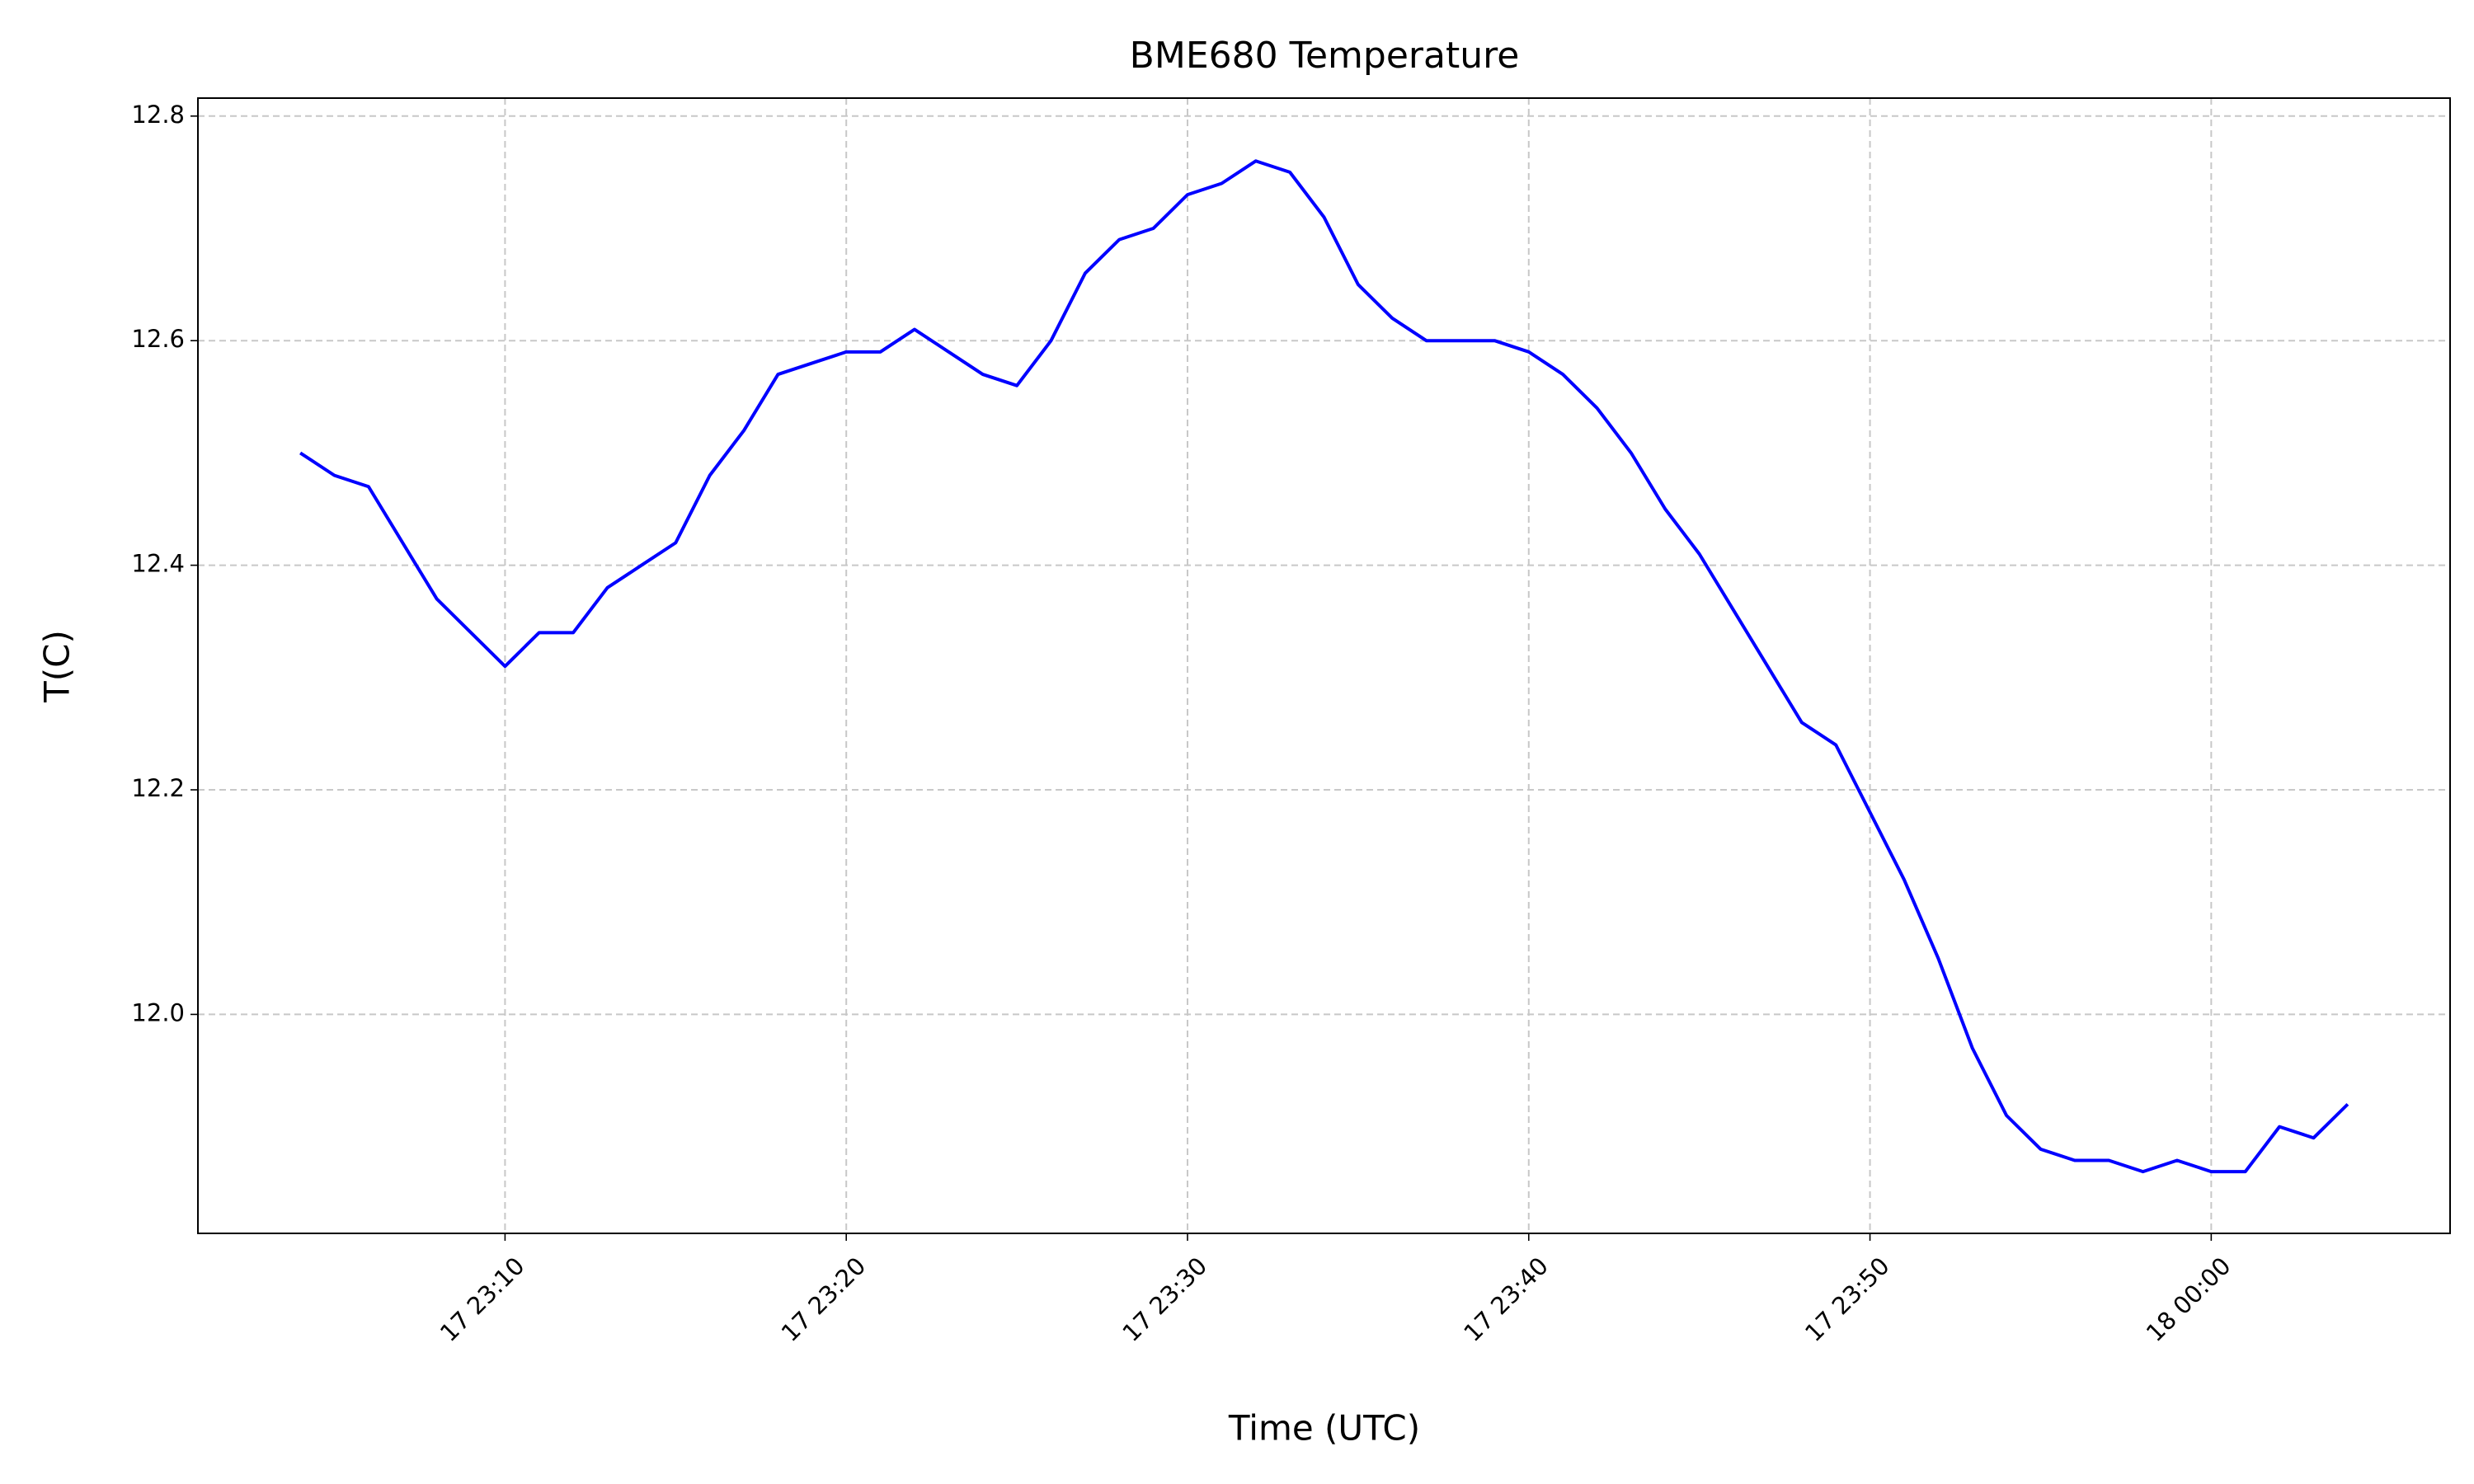  What do you see at coordinates (158, 564) in the screenshot?
I see `y-tick-label: 12.4` at bounding box center [158, 564].